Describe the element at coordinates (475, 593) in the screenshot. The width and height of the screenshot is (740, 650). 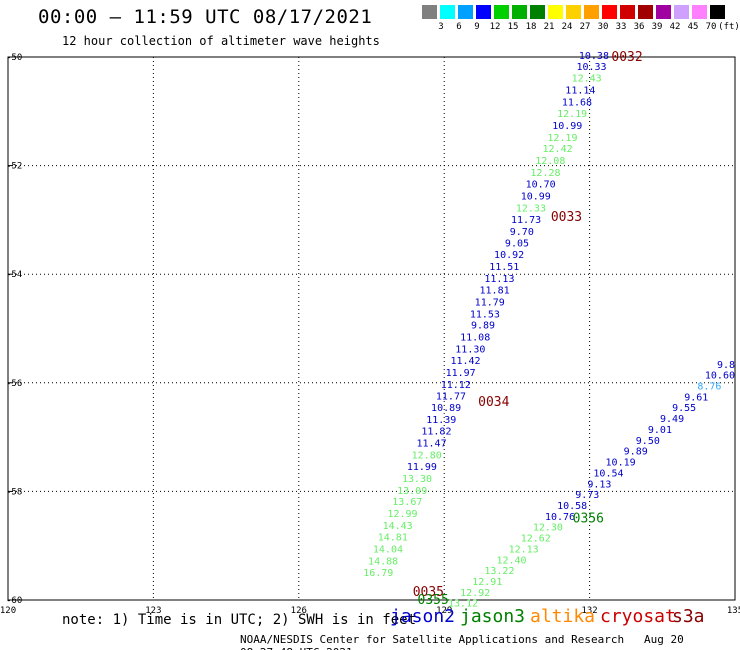
I see `wave-height-value: 12.92` at that location.